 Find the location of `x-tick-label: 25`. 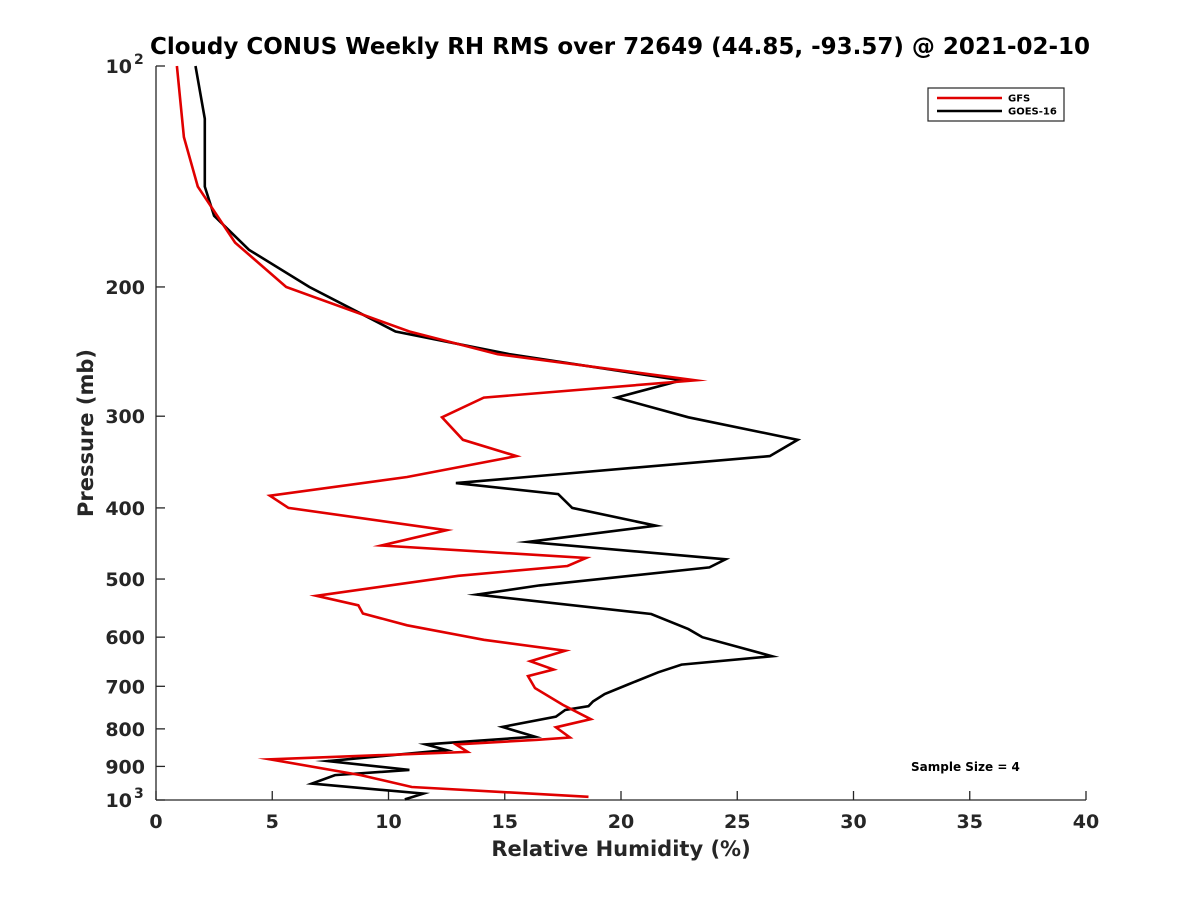

x-tick-label: 25 is located at coordinates (737, 822).